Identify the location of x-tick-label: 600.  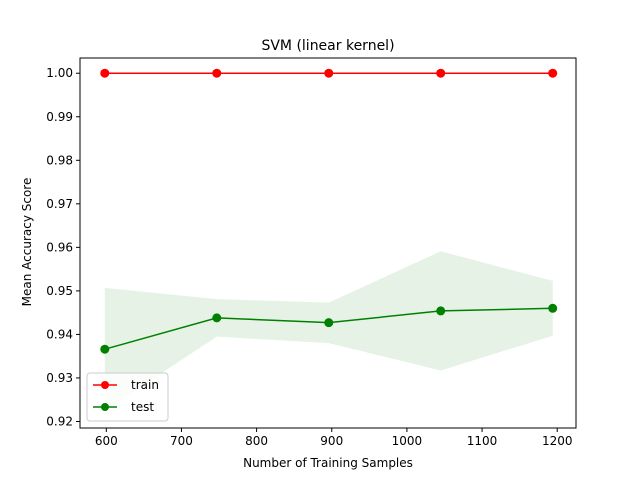
(106, 441).